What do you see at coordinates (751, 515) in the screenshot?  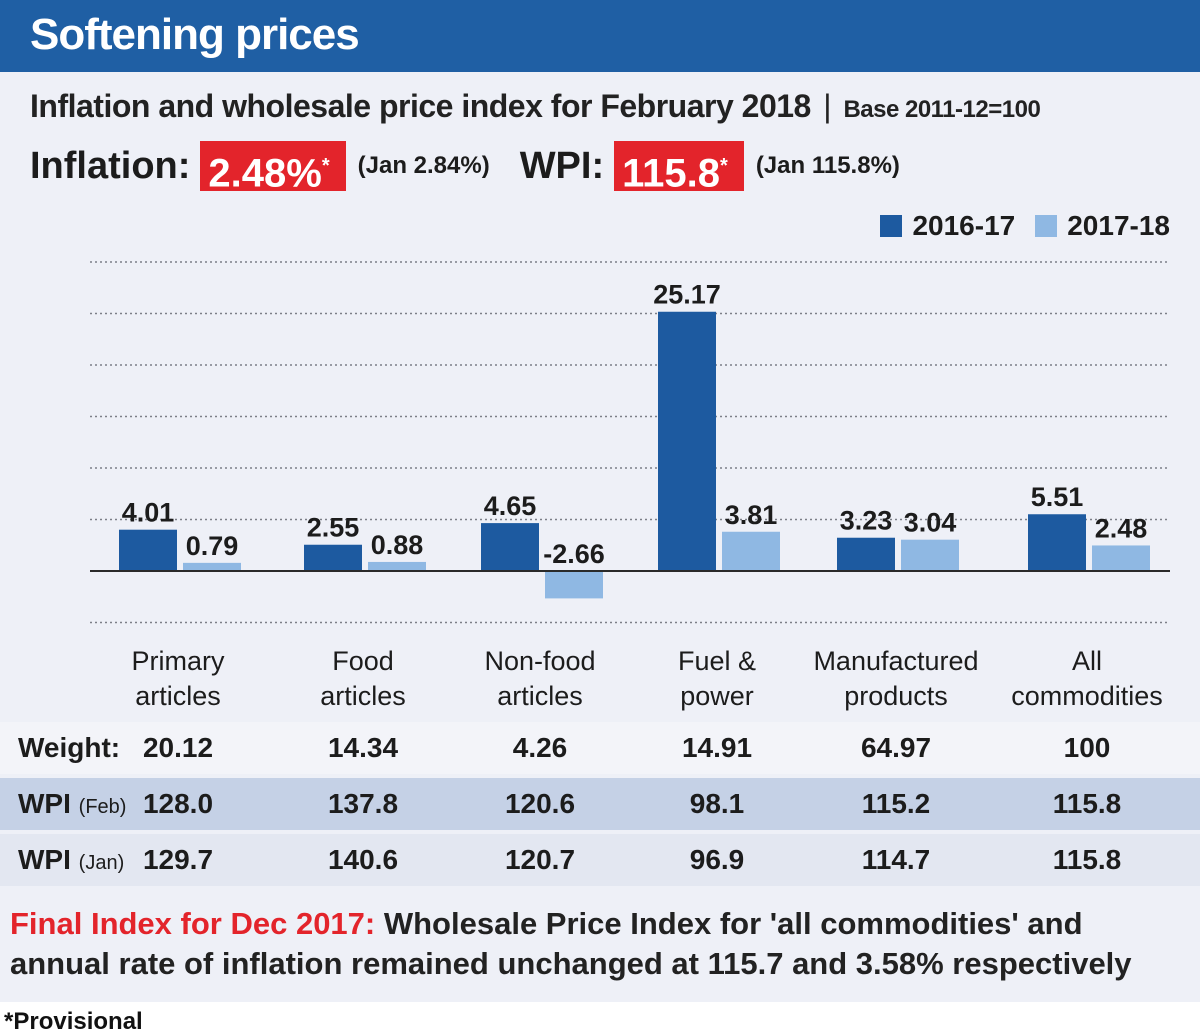 I see `data-label: 3.81` at bounding box center [751, 515].